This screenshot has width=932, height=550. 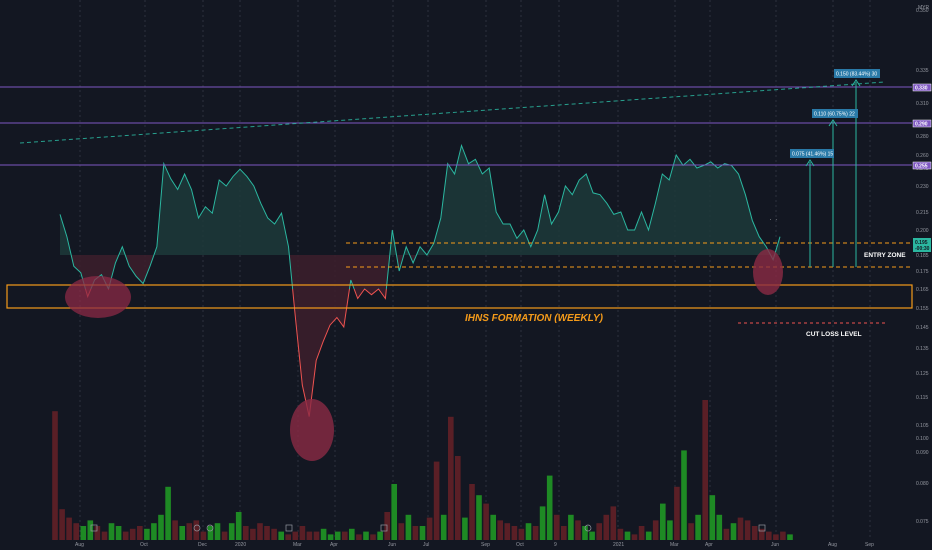 I want to click on x-tick-label: Sep, so click(x=485, y=545).